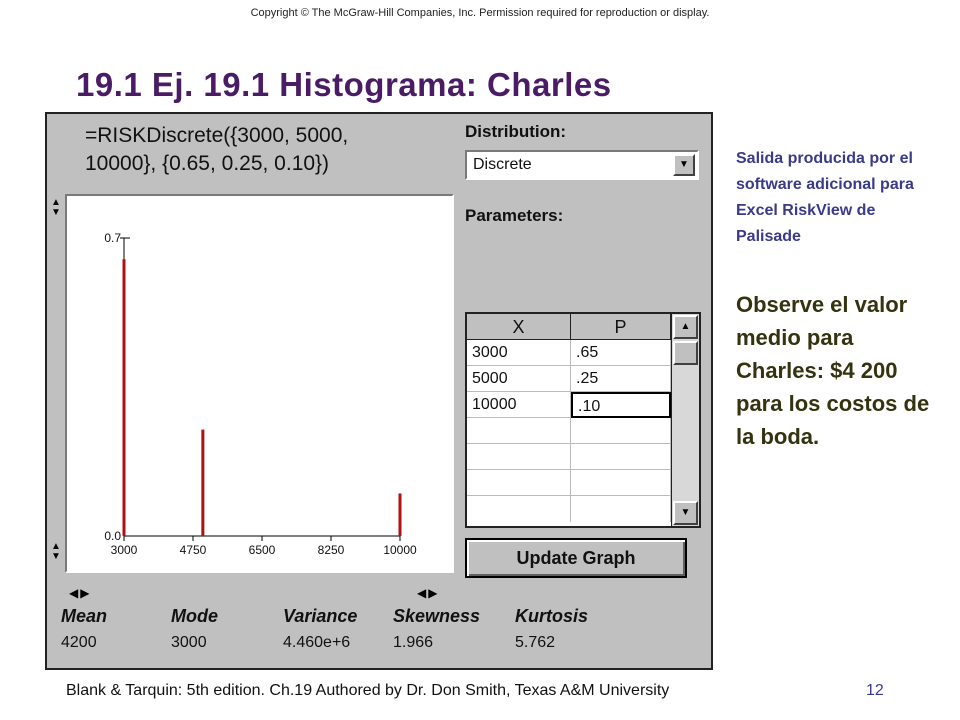 The width and height of the screenshot is (960, 720). I want to click on cell-p-row-1: .65, so click(621, 353).